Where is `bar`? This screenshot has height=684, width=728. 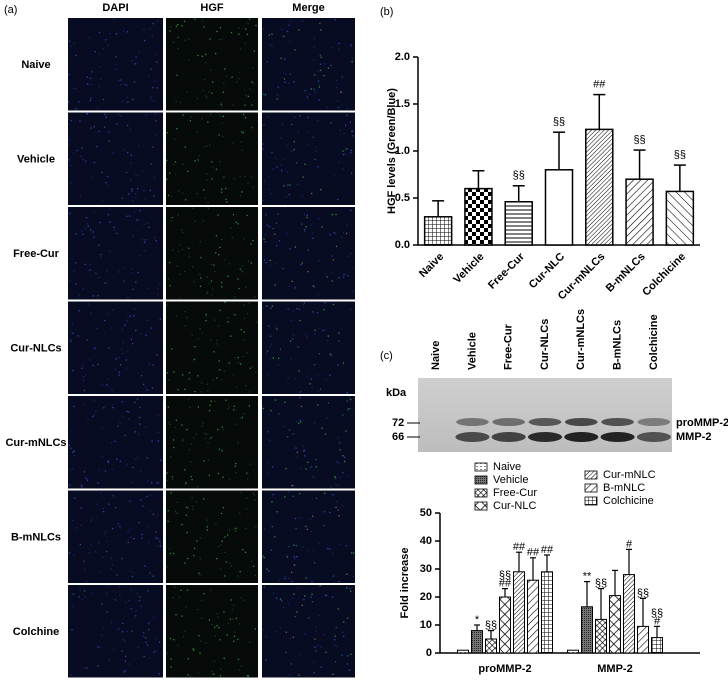 bar is located at coordinates (573, 651).